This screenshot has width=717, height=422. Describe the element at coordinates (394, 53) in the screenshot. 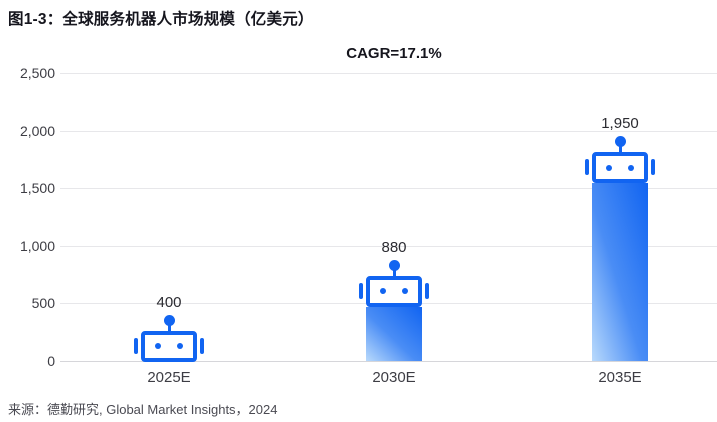

I see `cagr-annotation: CAGR=17.1%` at that location.